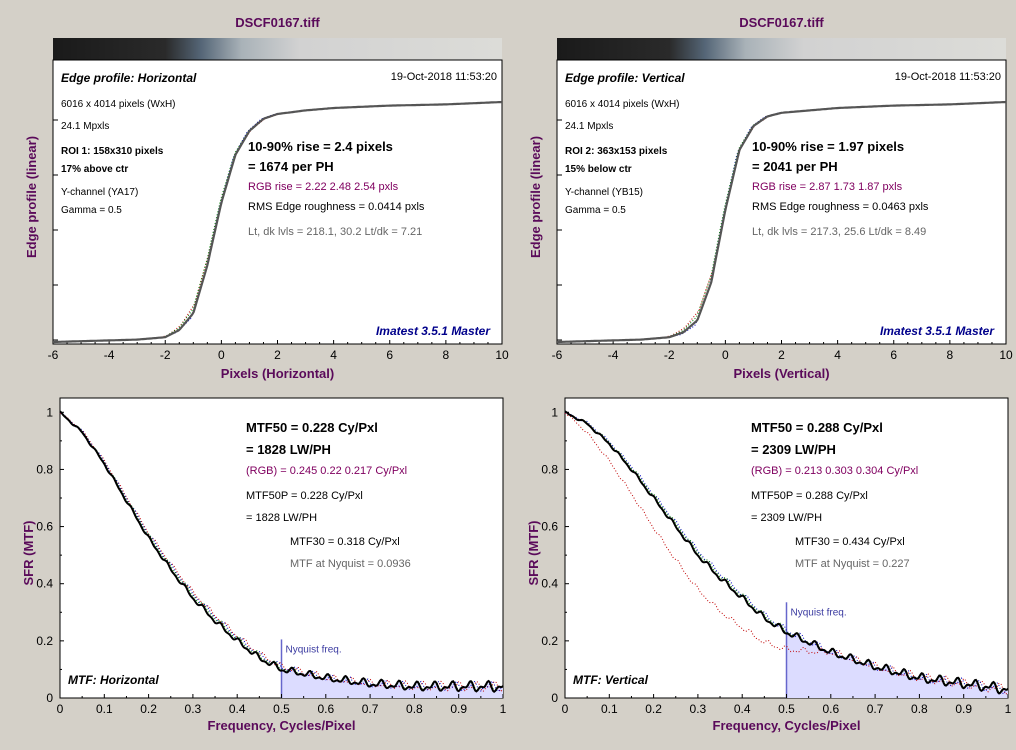 The width and height of the screenshot is (1016, 750). What do you see at coordinates (118, 104) in the screenshot?
I see `image-size: 6016 x 4014 pixels (WxH)` at bounding box center [118, 104].